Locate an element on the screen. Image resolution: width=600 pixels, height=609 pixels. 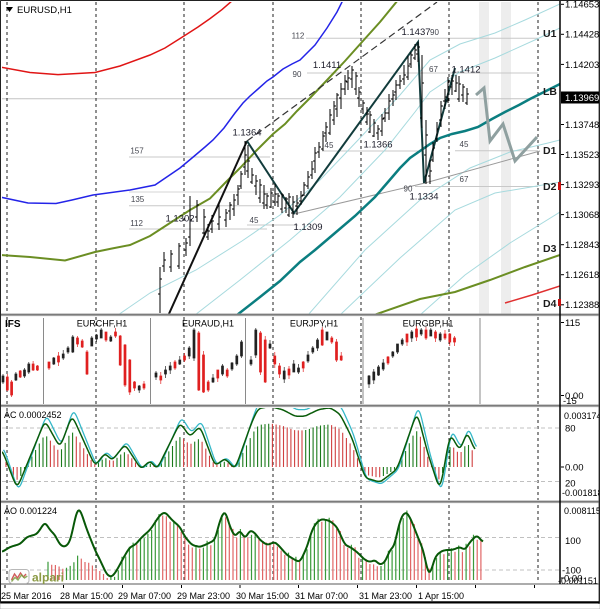
svg-text: 1.14203 is located at coordinates (582, 65).